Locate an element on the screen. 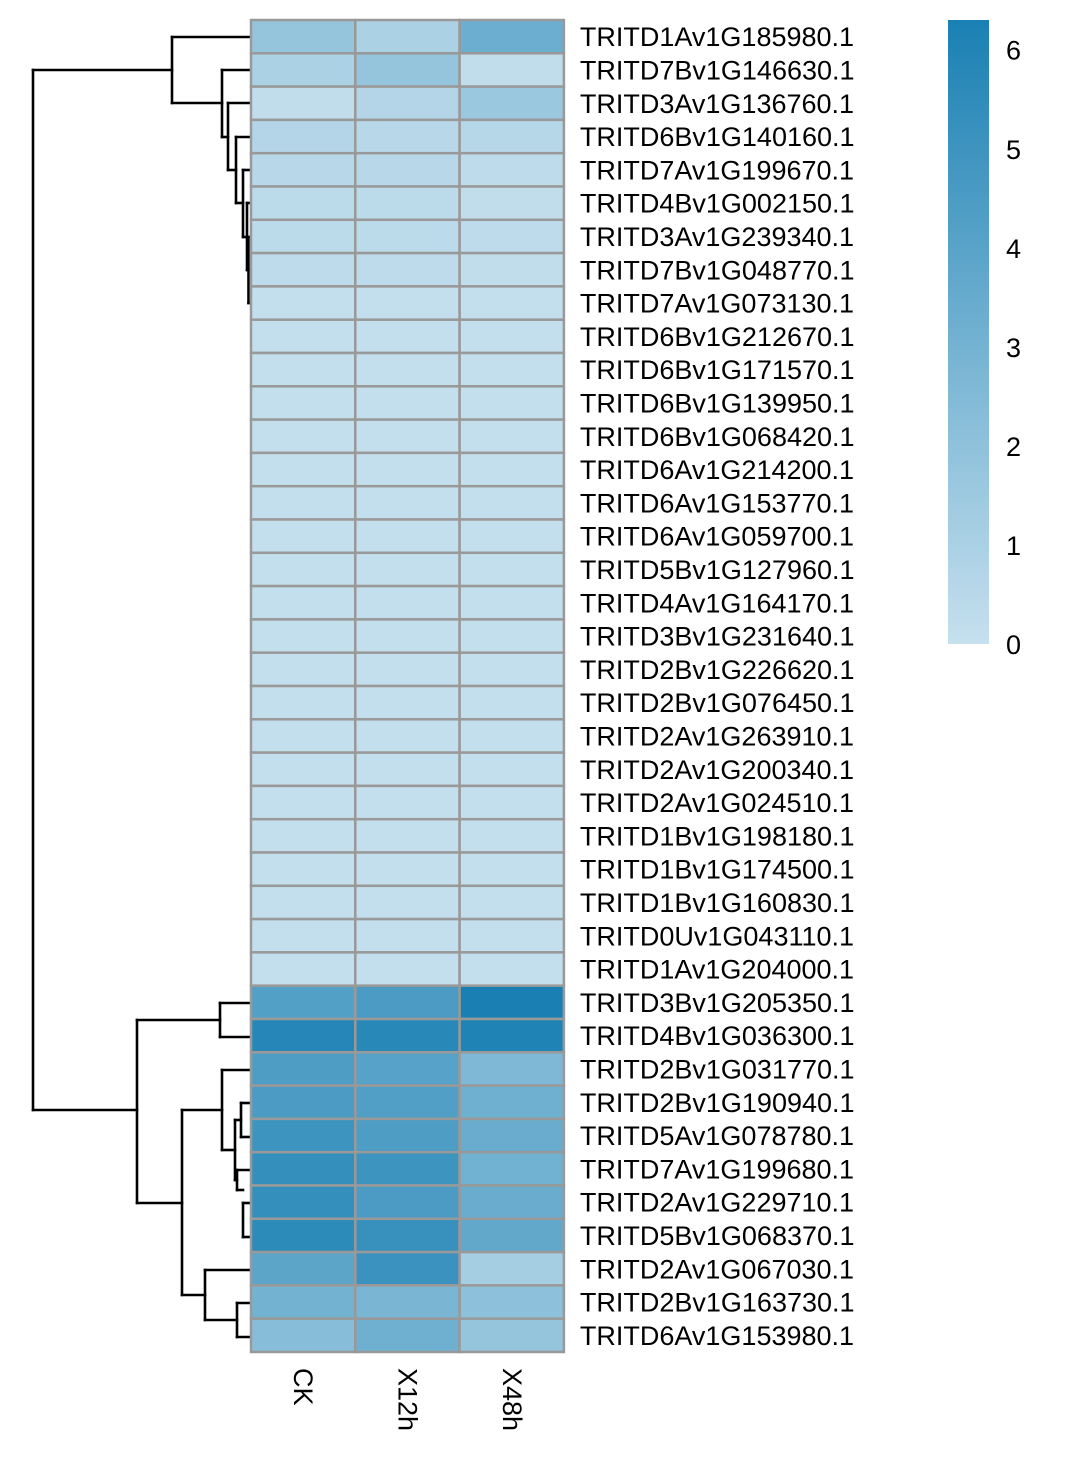 The height and width of the screenshot is (1473, 1067). column-label: X12h is located at coordinates (407, 1399).